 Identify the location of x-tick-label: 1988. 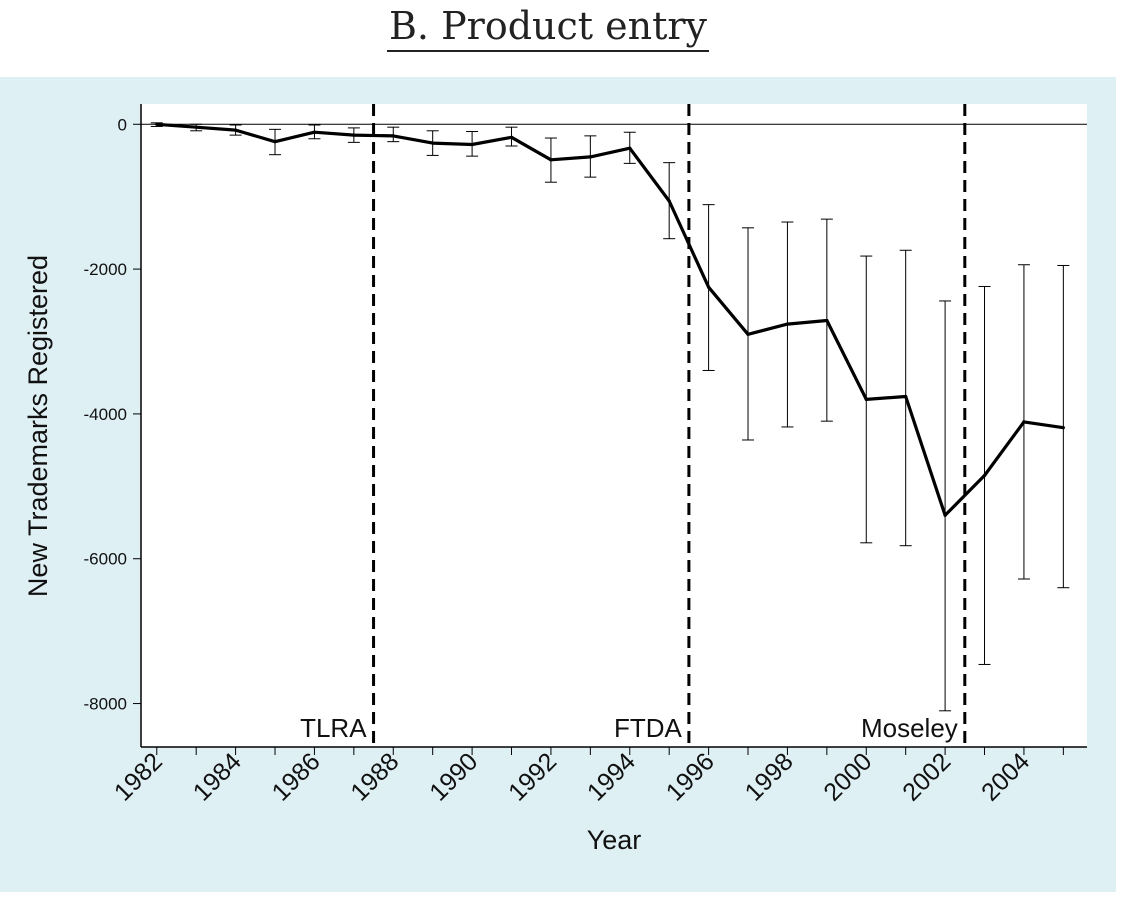
(374, 776).